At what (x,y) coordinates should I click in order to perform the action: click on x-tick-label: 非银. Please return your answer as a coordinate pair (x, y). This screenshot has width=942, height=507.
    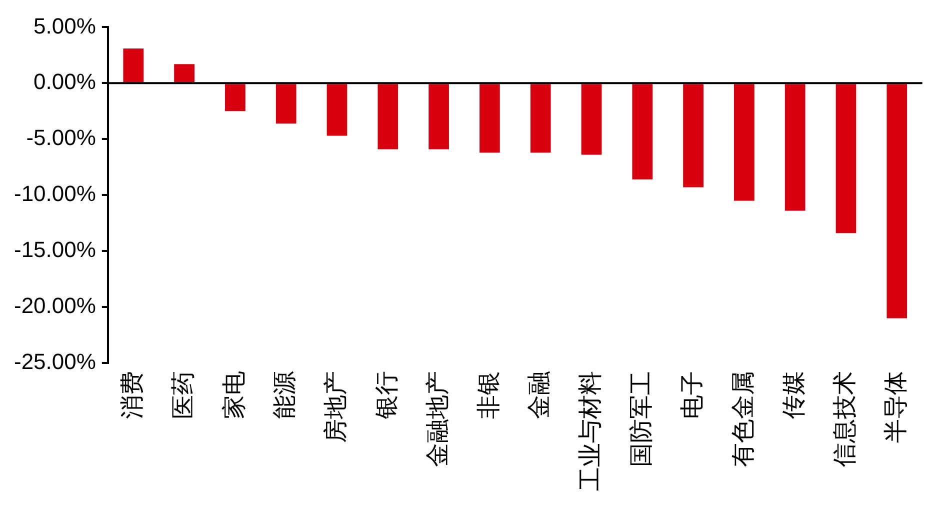
    Looking at the image, I should click on (488, 395).